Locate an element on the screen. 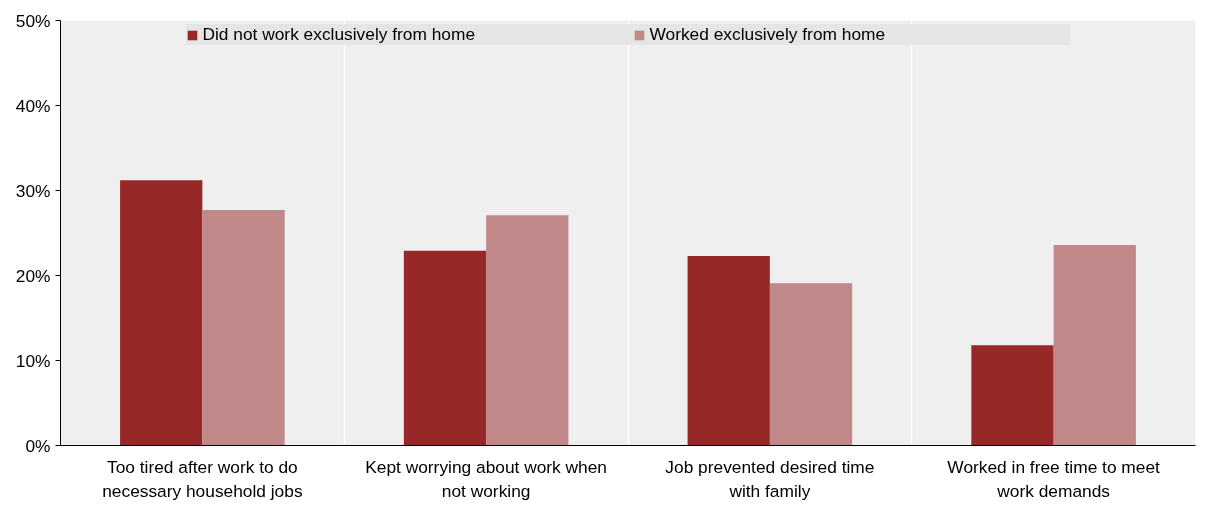  y-tick-label: 0% is located at coordinates (38, 445).